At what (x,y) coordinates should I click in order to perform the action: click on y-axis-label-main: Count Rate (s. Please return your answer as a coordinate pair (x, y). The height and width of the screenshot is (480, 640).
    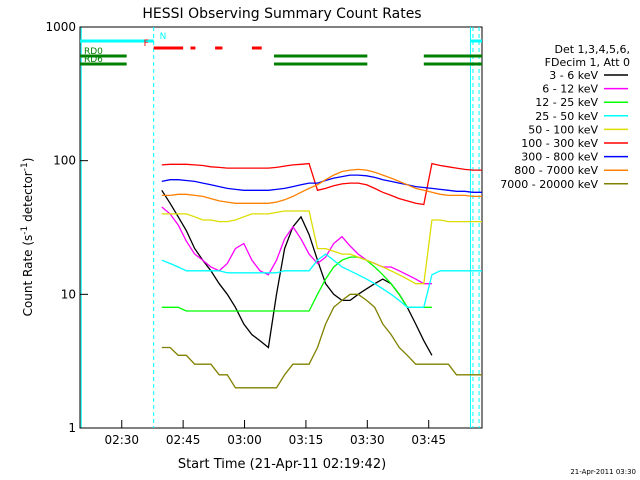
    Looking at the image, I should click on (28, 276).